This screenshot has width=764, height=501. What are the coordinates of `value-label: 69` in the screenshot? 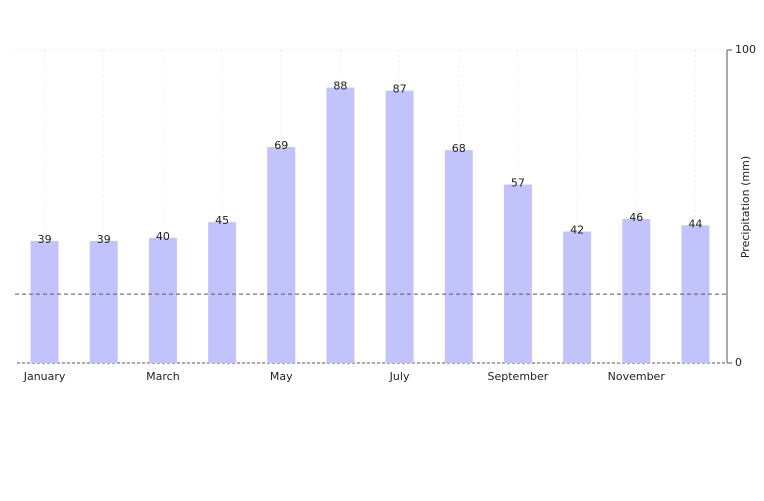 It's located at (281, 145).